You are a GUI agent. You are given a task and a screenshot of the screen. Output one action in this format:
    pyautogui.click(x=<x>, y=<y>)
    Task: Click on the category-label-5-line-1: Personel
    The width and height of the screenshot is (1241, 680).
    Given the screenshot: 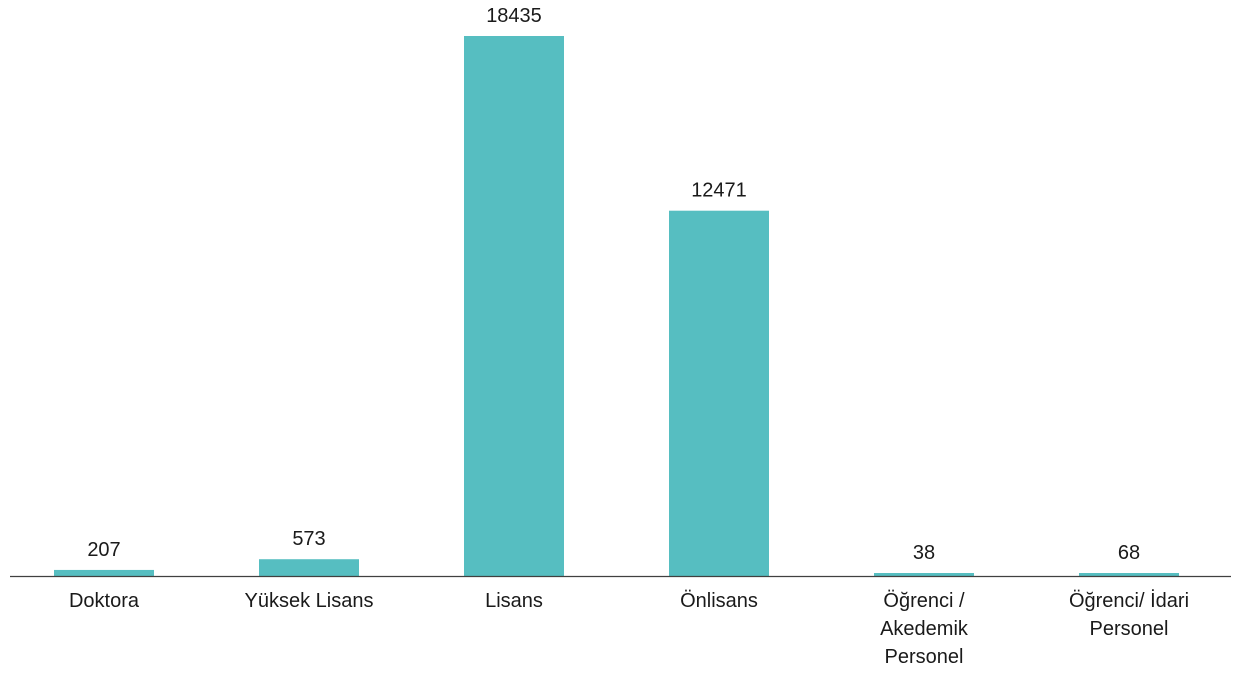 What is the action you would take?
    pyautogui.click(x=1129, y=629)
    